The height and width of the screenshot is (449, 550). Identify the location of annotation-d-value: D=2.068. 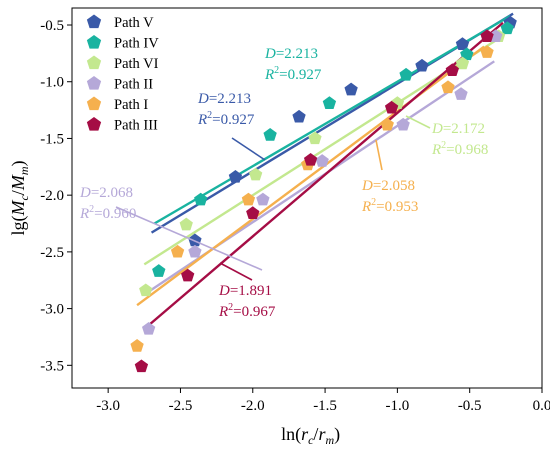
(106, 193).